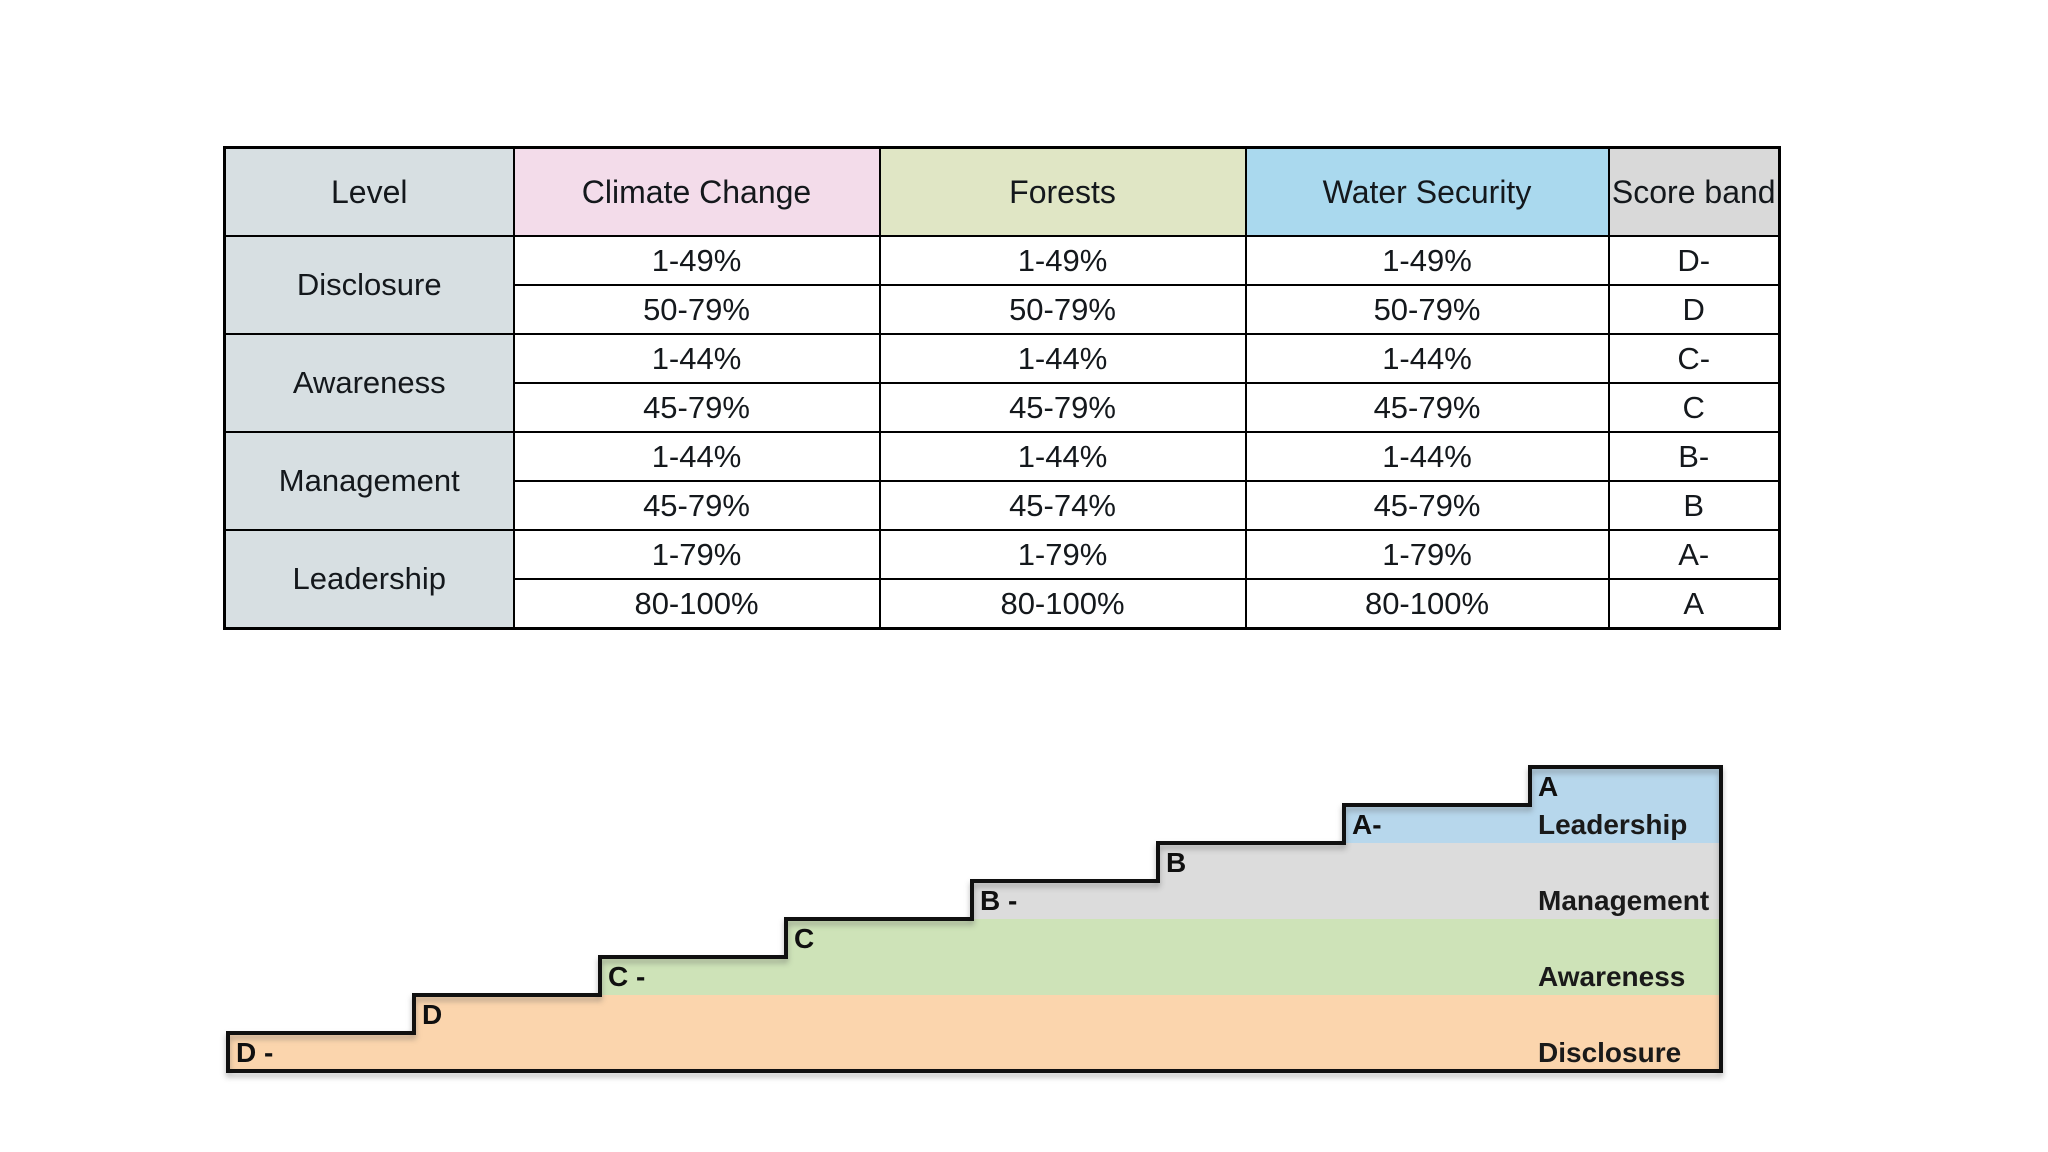  I want to click on table-row: Disclosure 1-49% 1-49% 1-49% D-, so click(1002, 285).